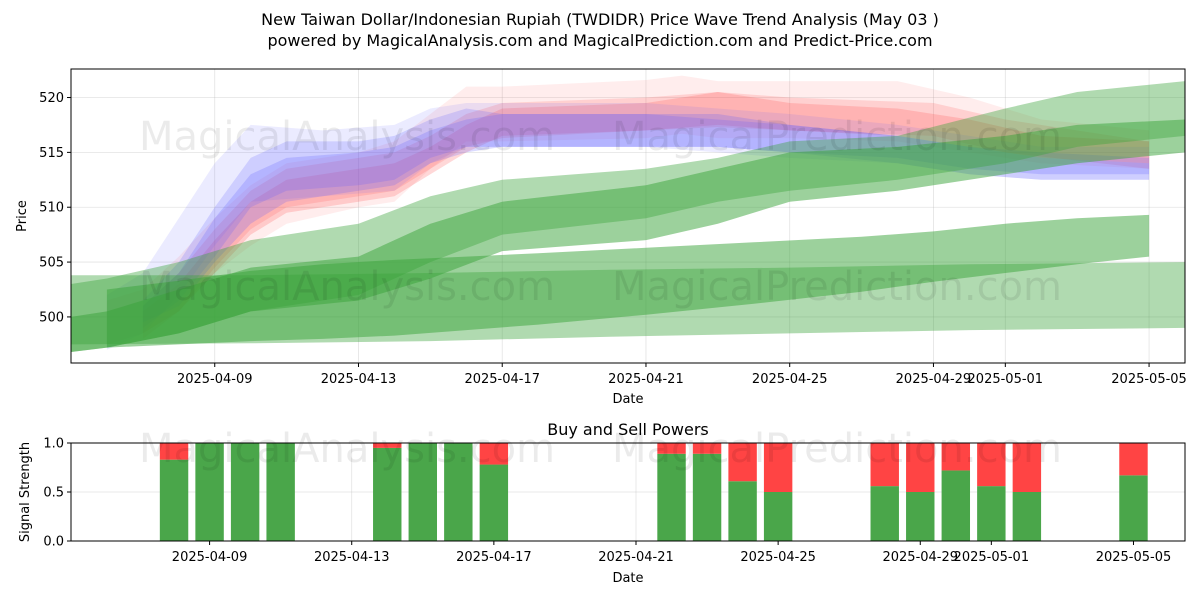 The image size is (1200, 600). I want to click on signal-y-tick-label: 1.0, so click(53, 444).